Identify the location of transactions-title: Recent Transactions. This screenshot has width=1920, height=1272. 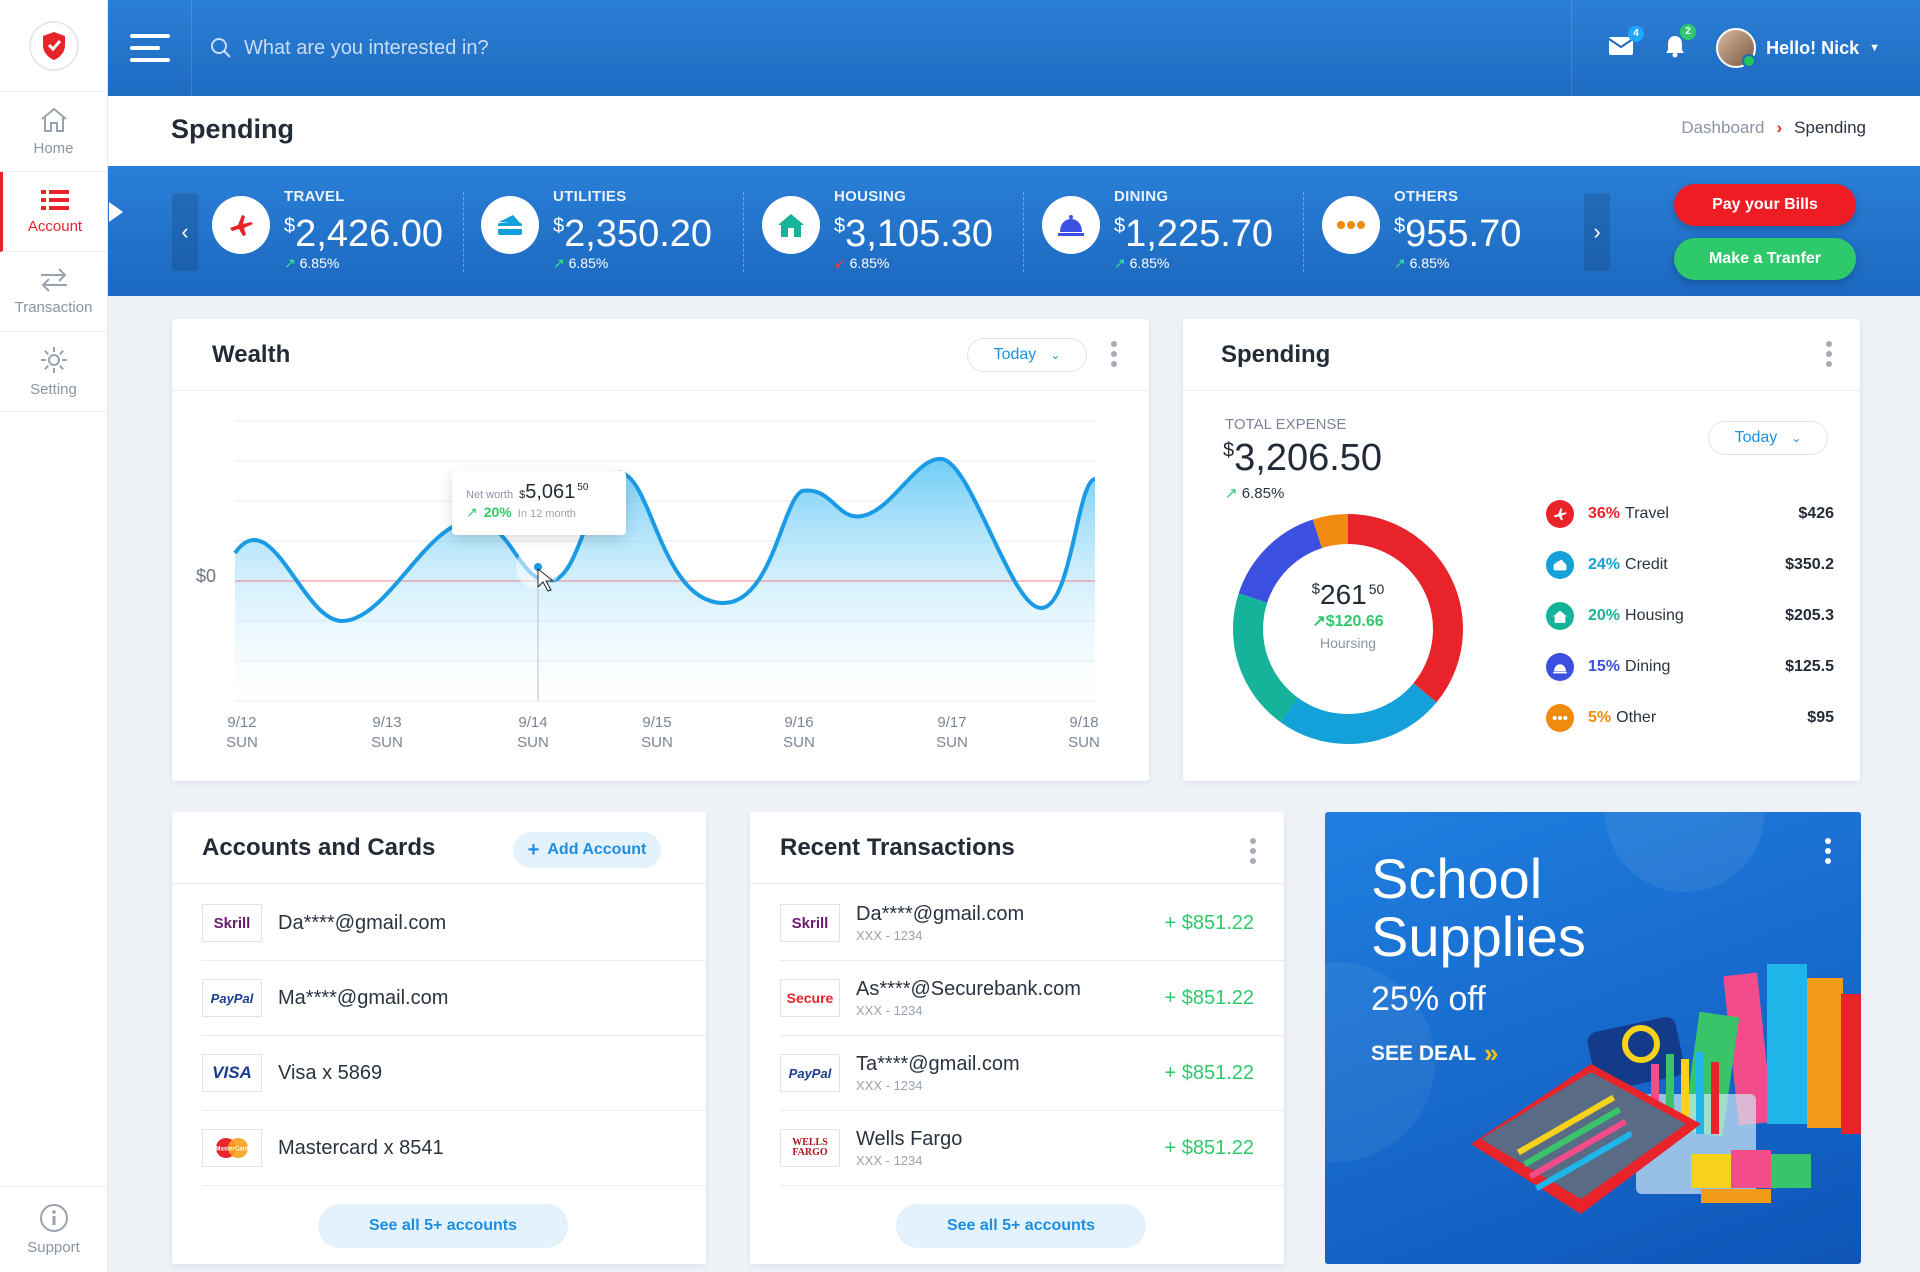
(897, 847).